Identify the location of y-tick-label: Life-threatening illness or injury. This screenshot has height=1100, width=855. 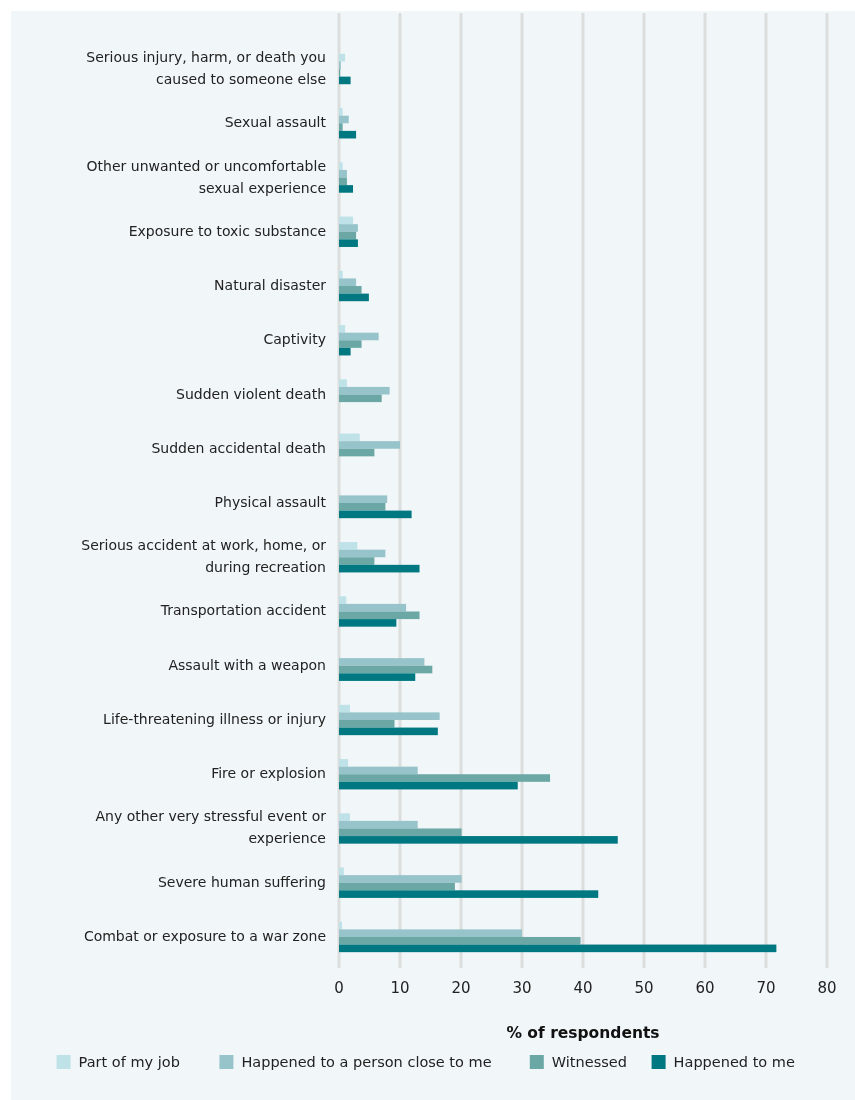
(214, 718).